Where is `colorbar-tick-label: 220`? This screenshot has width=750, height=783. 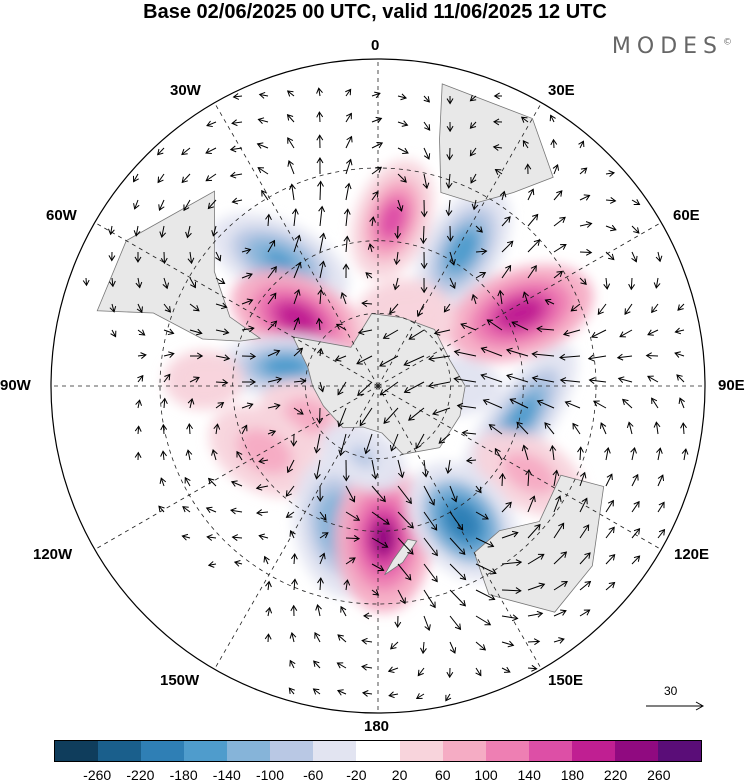
colorbar-tick-label: 220 is located at coordinates (615, 775).